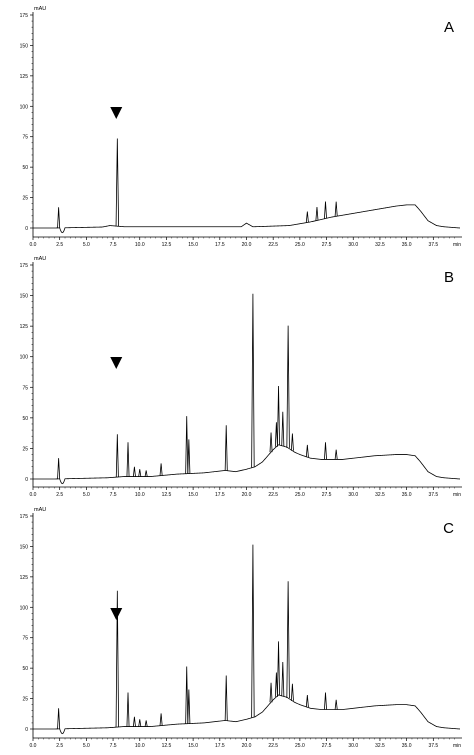 The image size is (474, 755). What do you see at coordinates (353, 746) in the screenshot?
I see `x-tick-label: 30.0` at bounding box center [353, 746].